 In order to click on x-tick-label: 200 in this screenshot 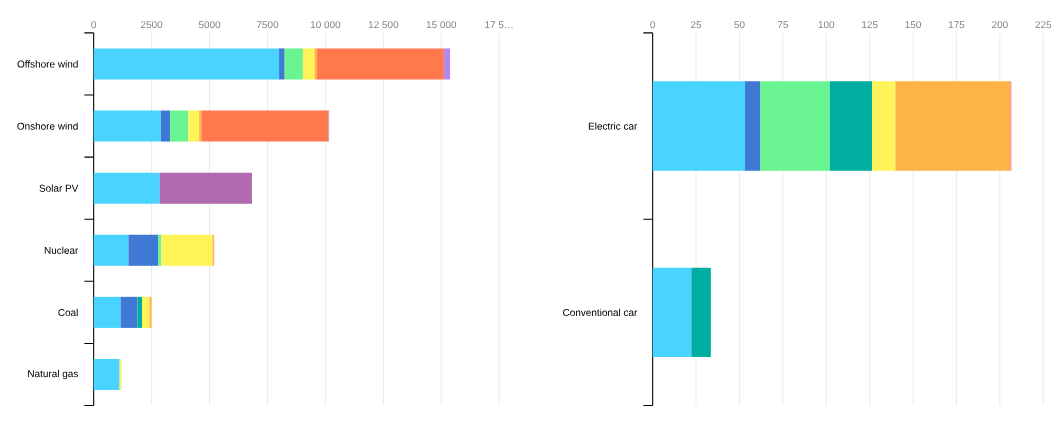, I will do `click(1000, 24)`.